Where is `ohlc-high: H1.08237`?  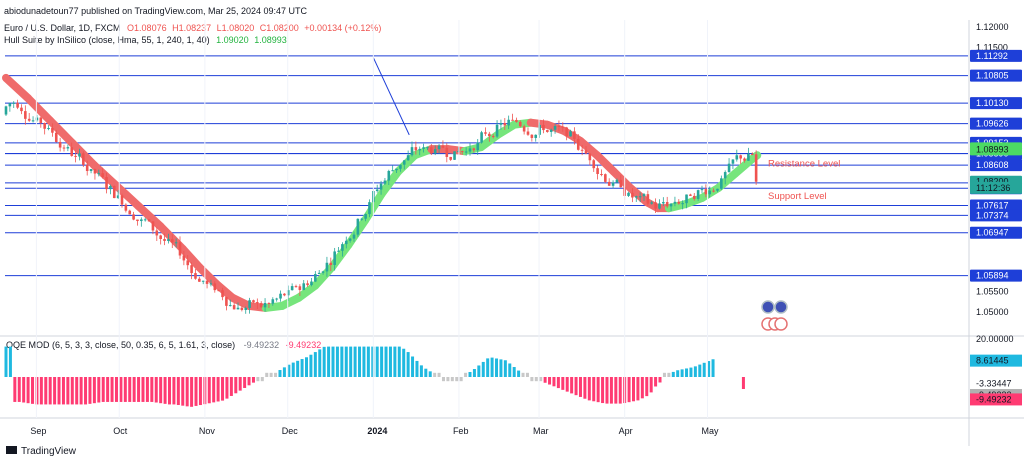 ohlc-high: H1.08237 is located at coordinates (191, 28).